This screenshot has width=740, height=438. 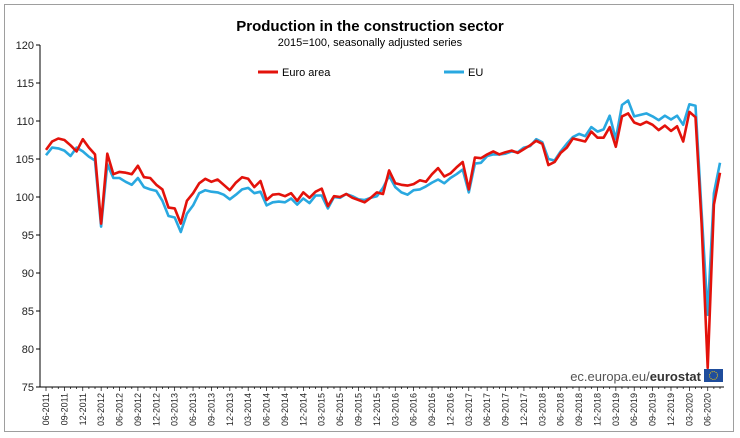 What do you see at coordinates (28, 236) in the screenshot?
I see `y-tick-label: 95` at bounding box center [28, 236].